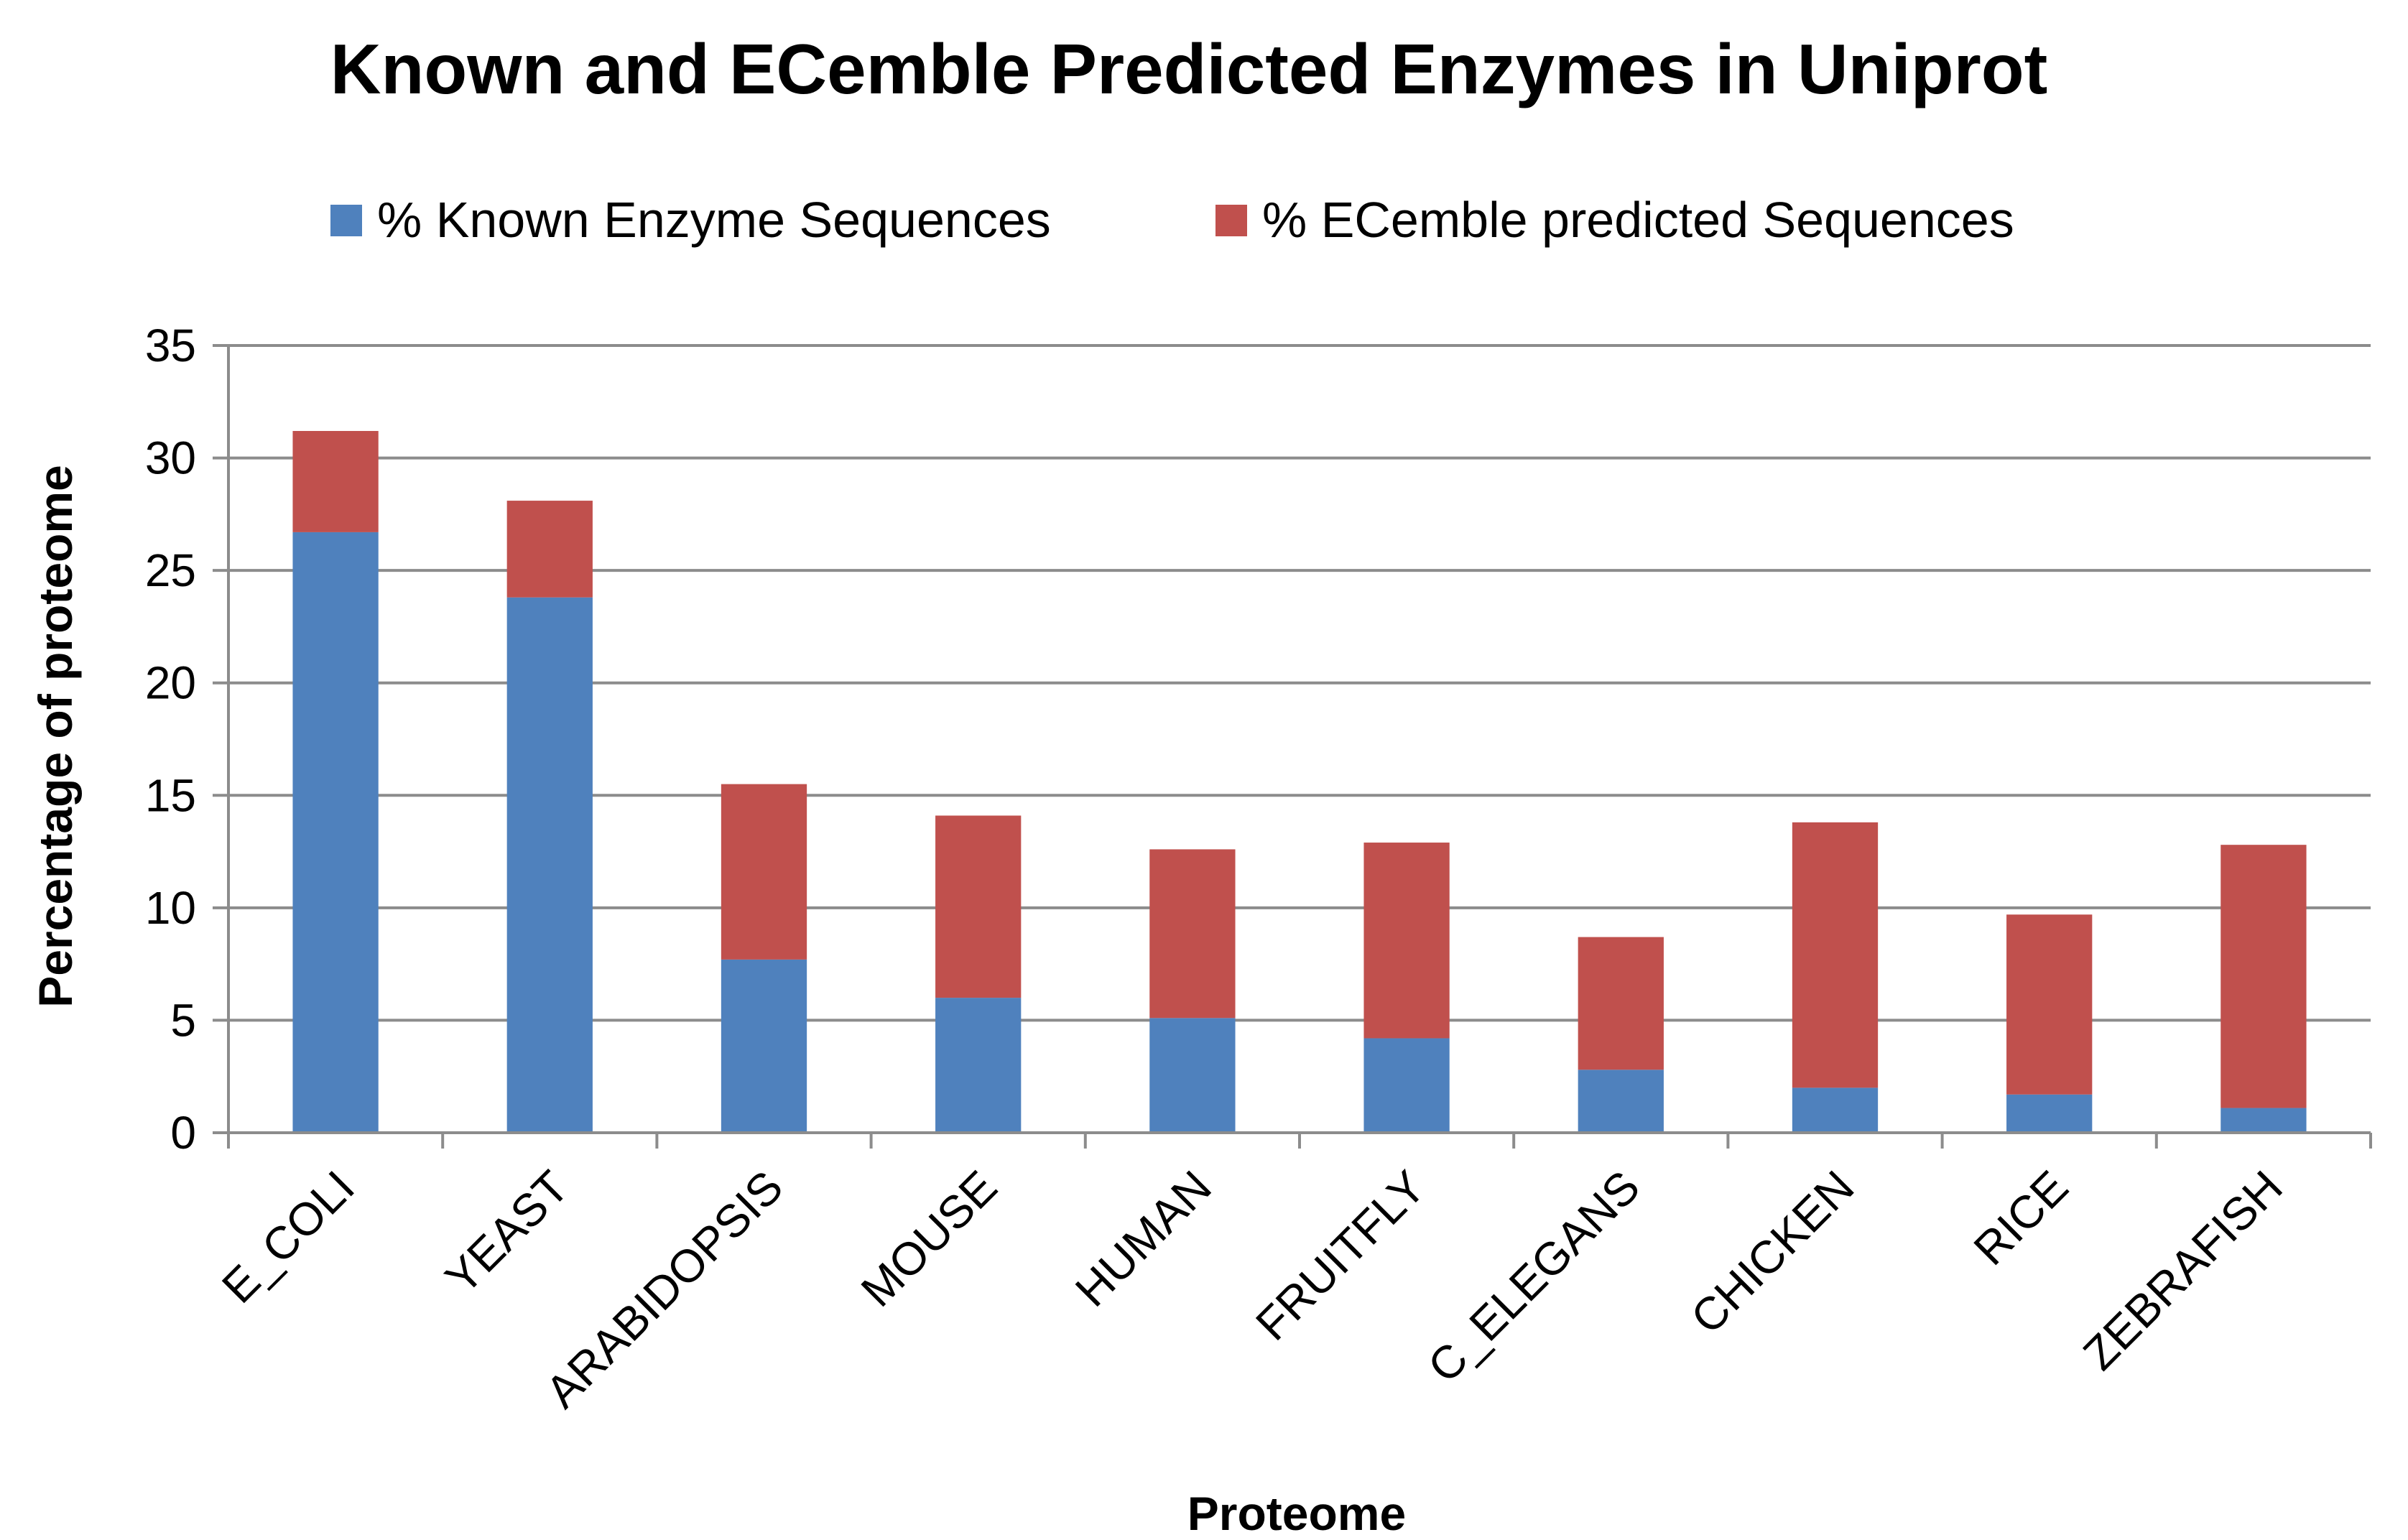  What do you see at coordinates (1406, 941) in the screenshot?
I see `bar-predicted-fruitfly` at bounding box center [1406, 941].